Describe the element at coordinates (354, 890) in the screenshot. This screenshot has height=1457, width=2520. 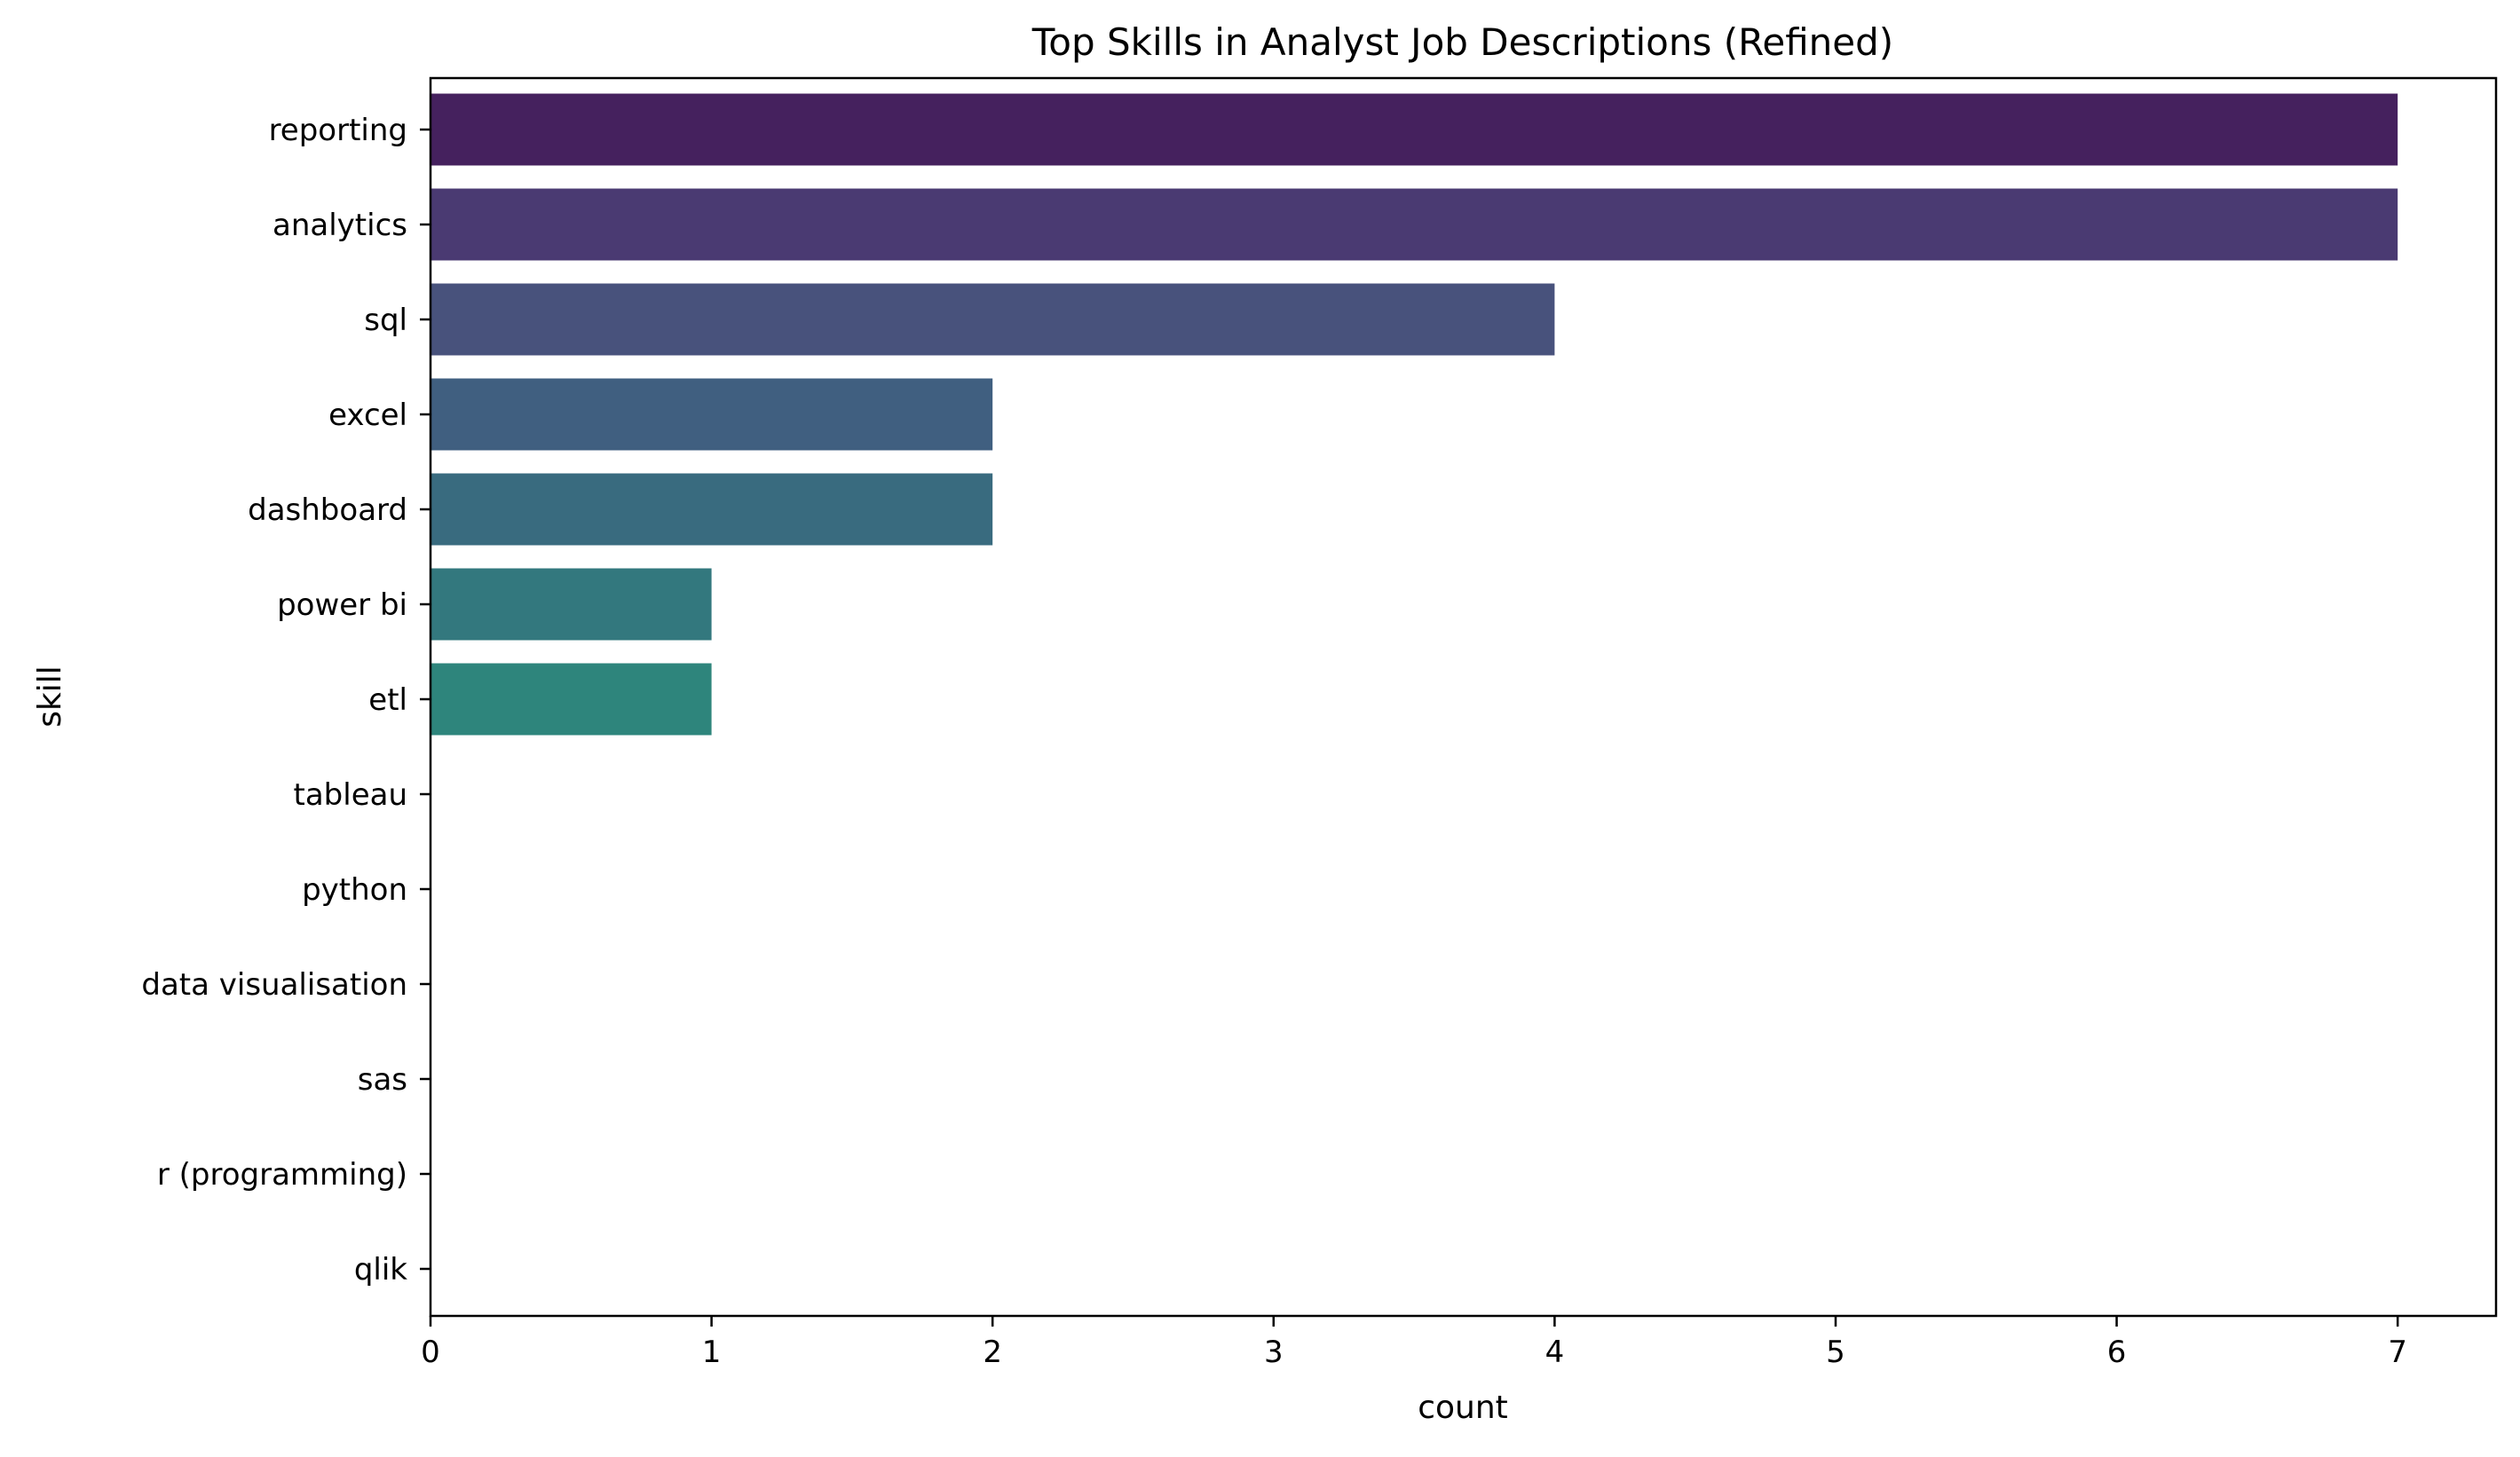
I see `y-tick-label: python` at that location.